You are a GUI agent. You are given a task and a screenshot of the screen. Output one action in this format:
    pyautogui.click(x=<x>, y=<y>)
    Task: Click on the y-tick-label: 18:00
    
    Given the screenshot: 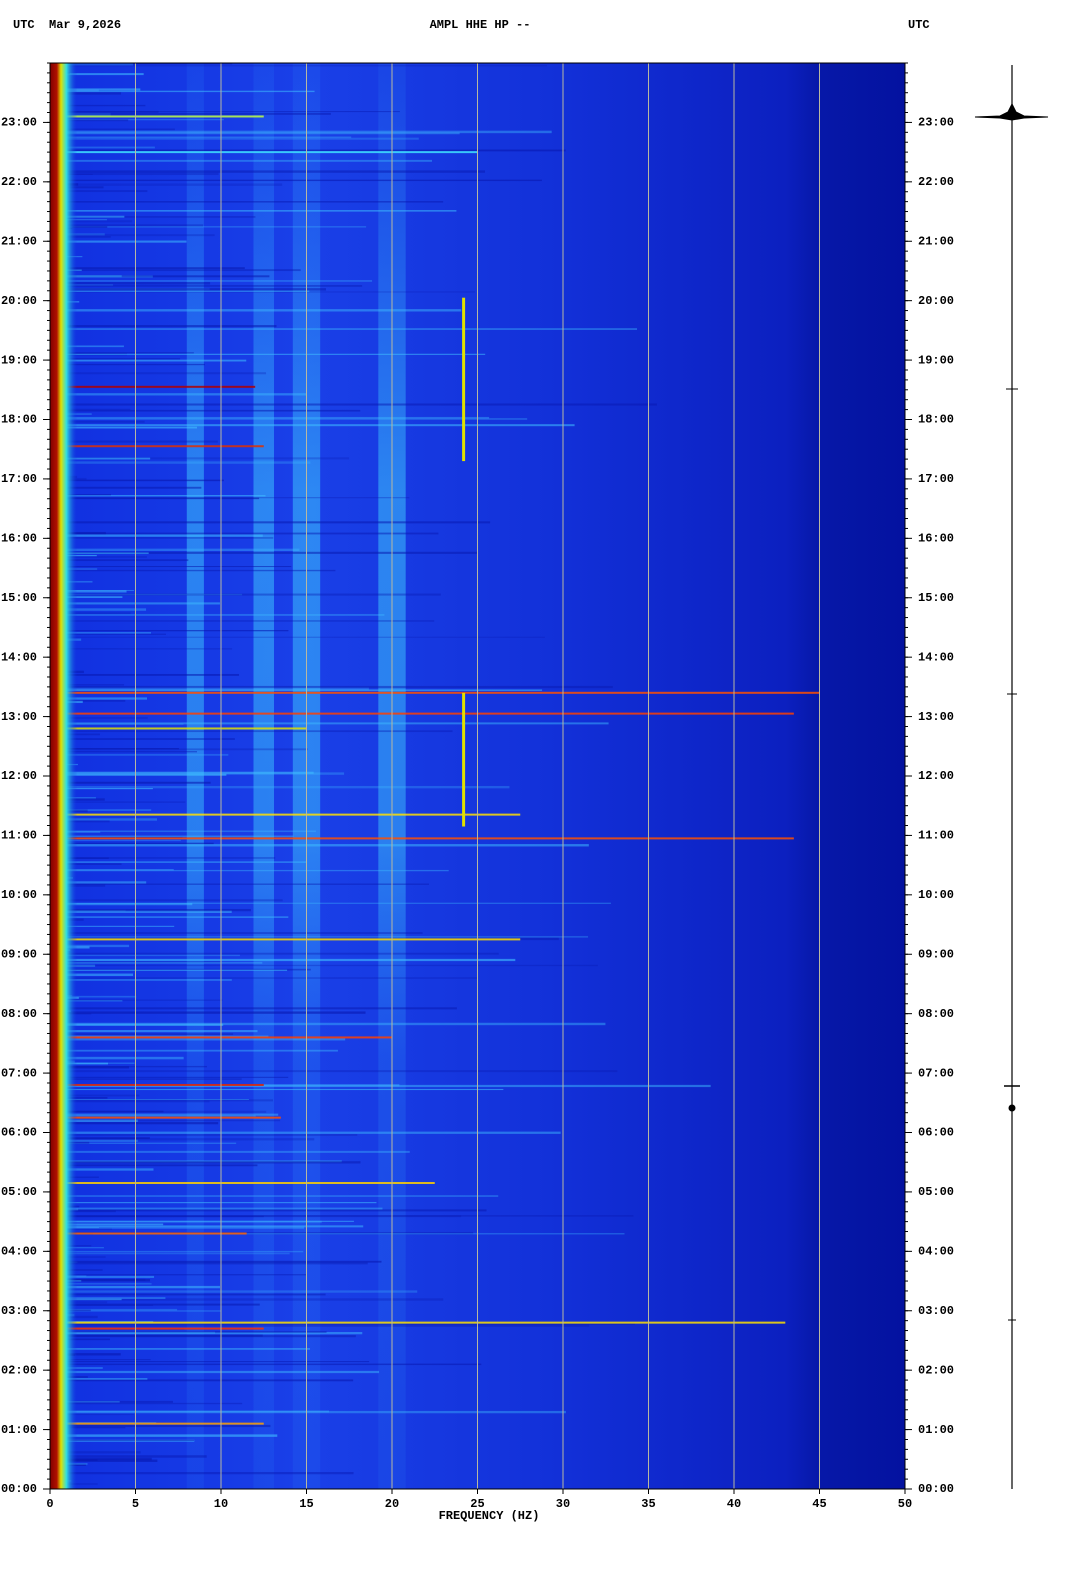 What is the action you would take?
    pyautogui.click(x=19, y=420)
    